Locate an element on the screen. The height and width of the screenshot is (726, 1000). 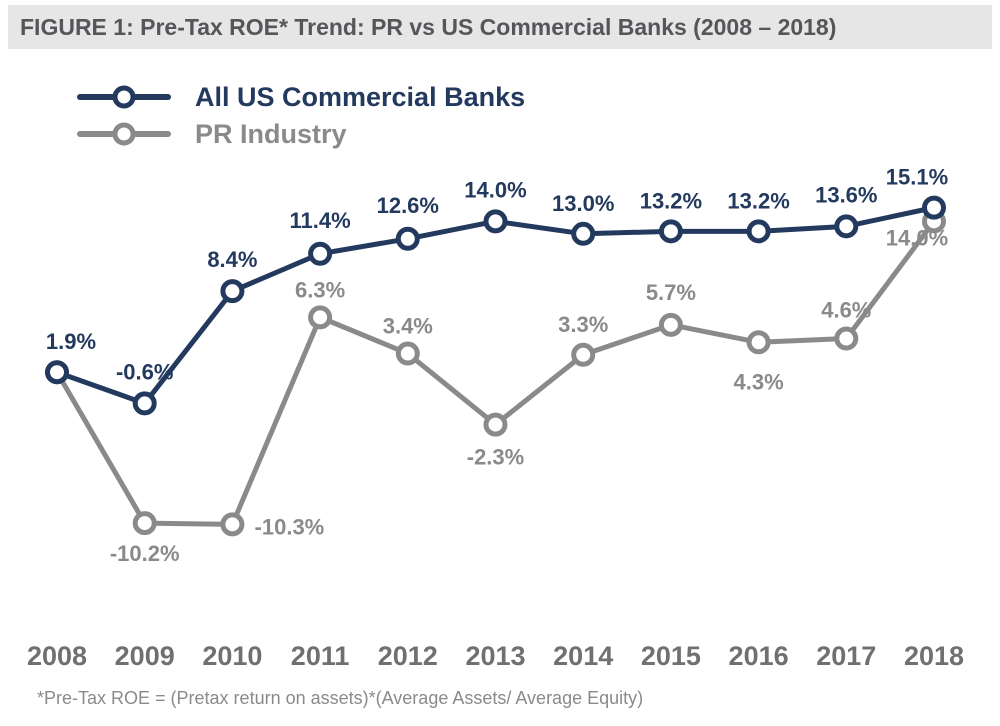
point-0-2017 is located at coordinates (846, 226).